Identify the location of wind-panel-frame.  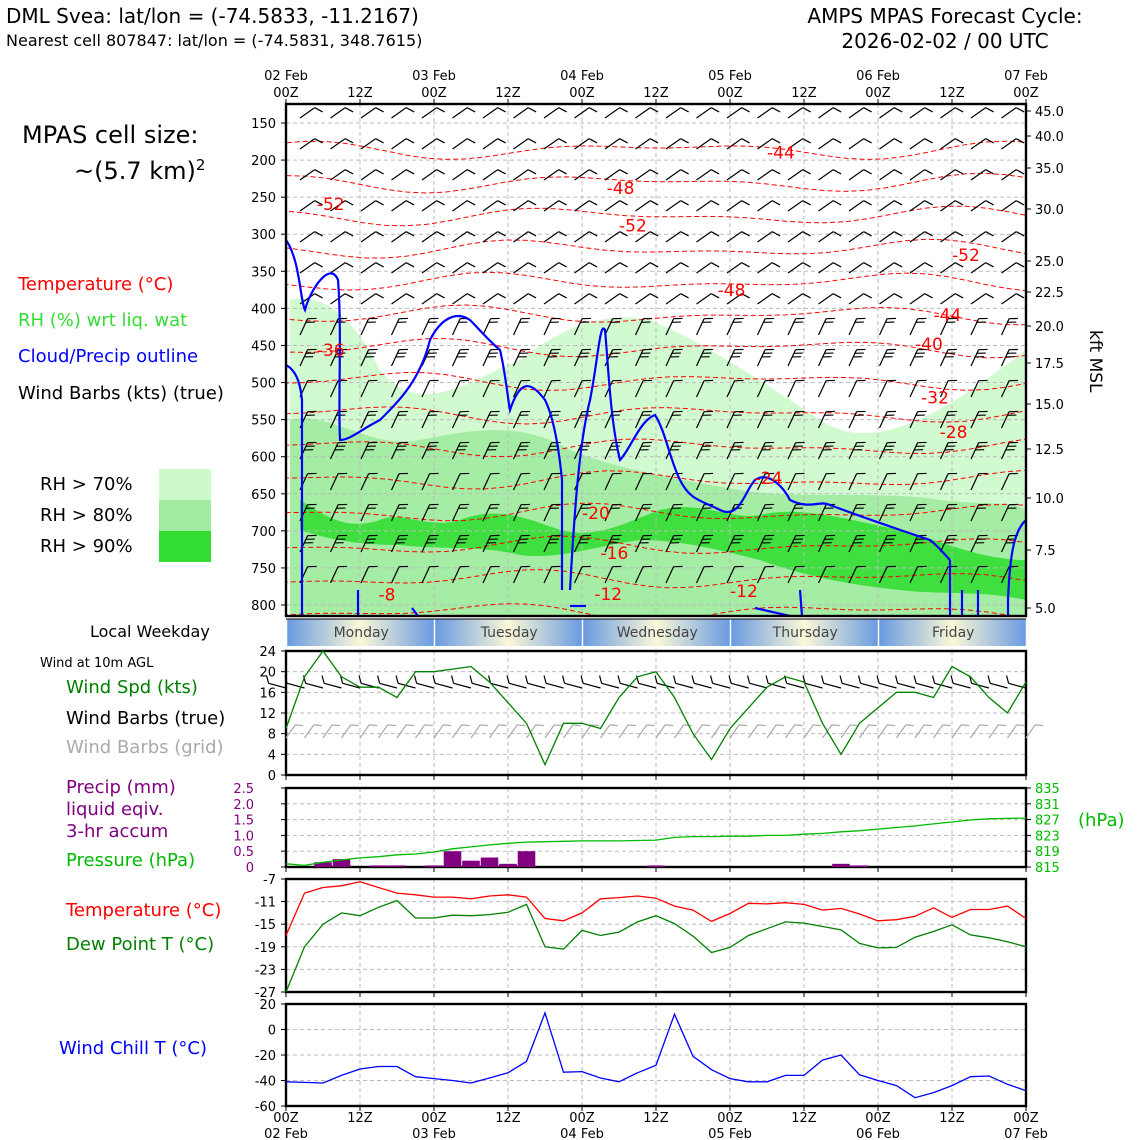
(656, 713).